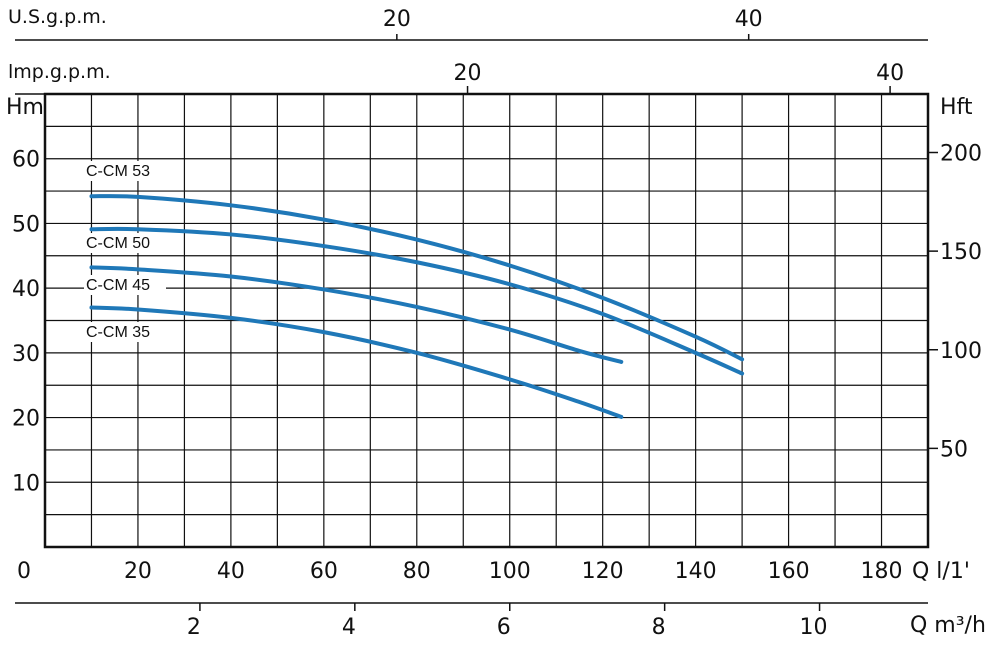 Image resolution: width=998 pixels, height=646 pixels. Describe the element at coordinates (504, 627) in the screenshot. I see `m3h-tick-label: 6` at that location.